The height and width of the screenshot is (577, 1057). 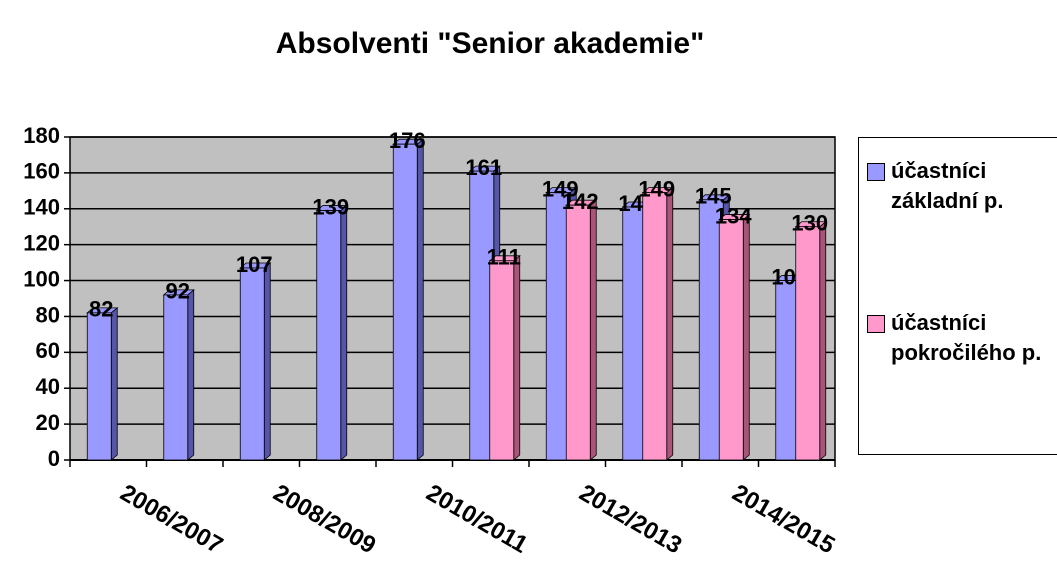 I want to click on data-label: 82, so click(x=101, y=309).